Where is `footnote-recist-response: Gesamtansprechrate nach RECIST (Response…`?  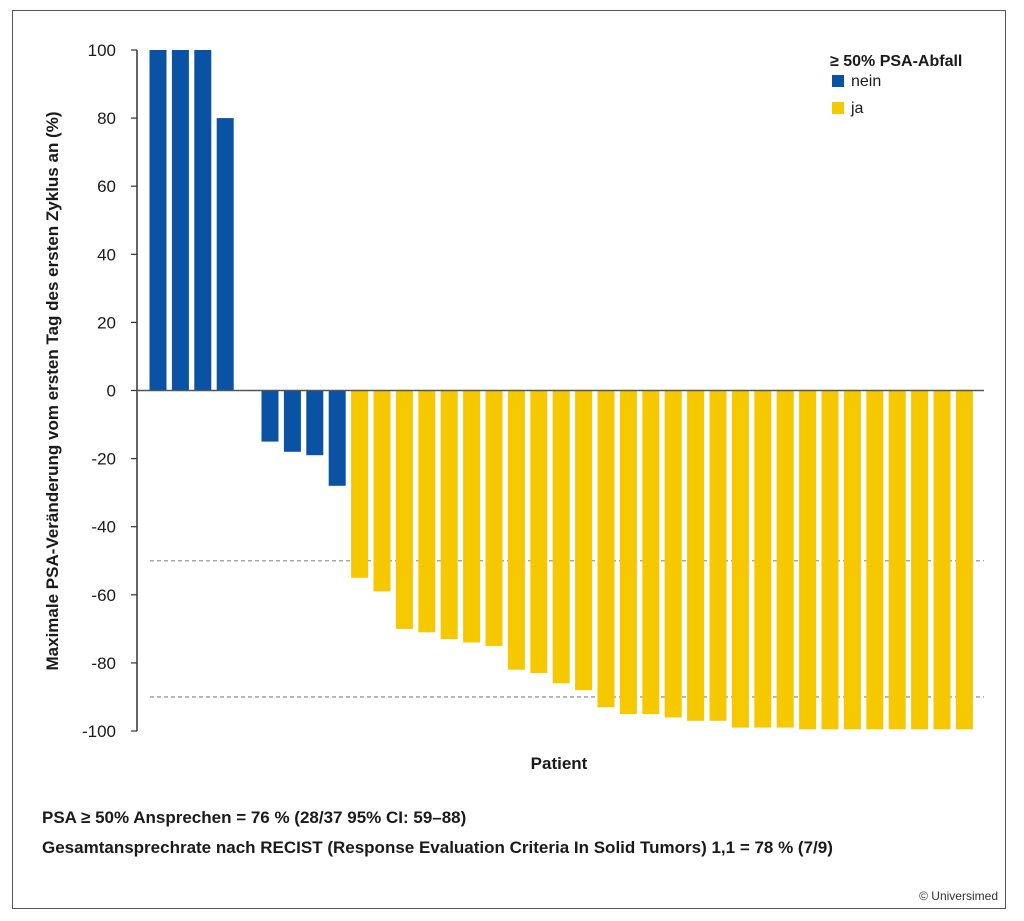 footnote-recist-response: Gesamtansprechrate nach RECIST (Response… is located at coordinates (437, 847).